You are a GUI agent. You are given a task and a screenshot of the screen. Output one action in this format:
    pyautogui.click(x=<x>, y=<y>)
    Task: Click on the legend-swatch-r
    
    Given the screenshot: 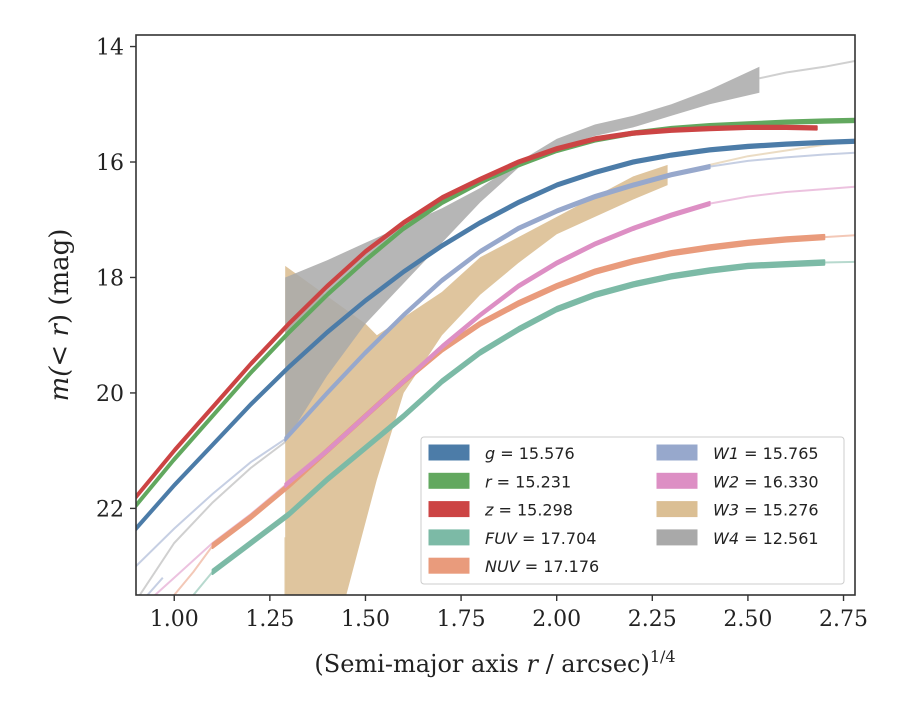 What is the action you would take?
    pyautogui.click(x=449, y=480)
    